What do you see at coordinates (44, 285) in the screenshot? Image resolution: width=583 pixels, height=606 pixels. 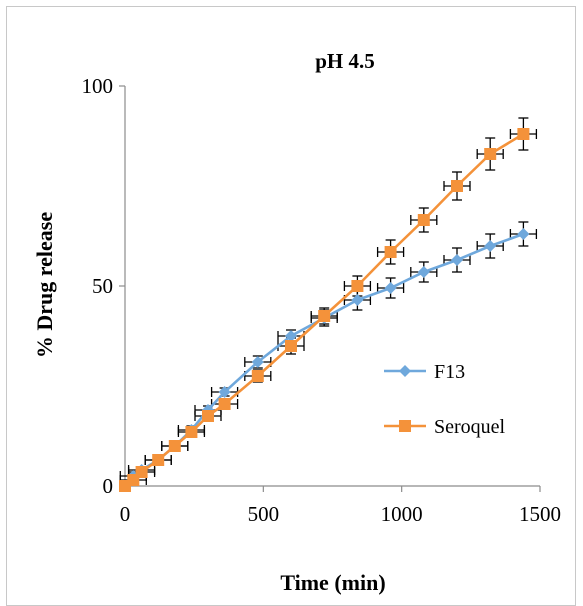 I see `y-axis-title: % Drug release` at bounding box center [44, 285].